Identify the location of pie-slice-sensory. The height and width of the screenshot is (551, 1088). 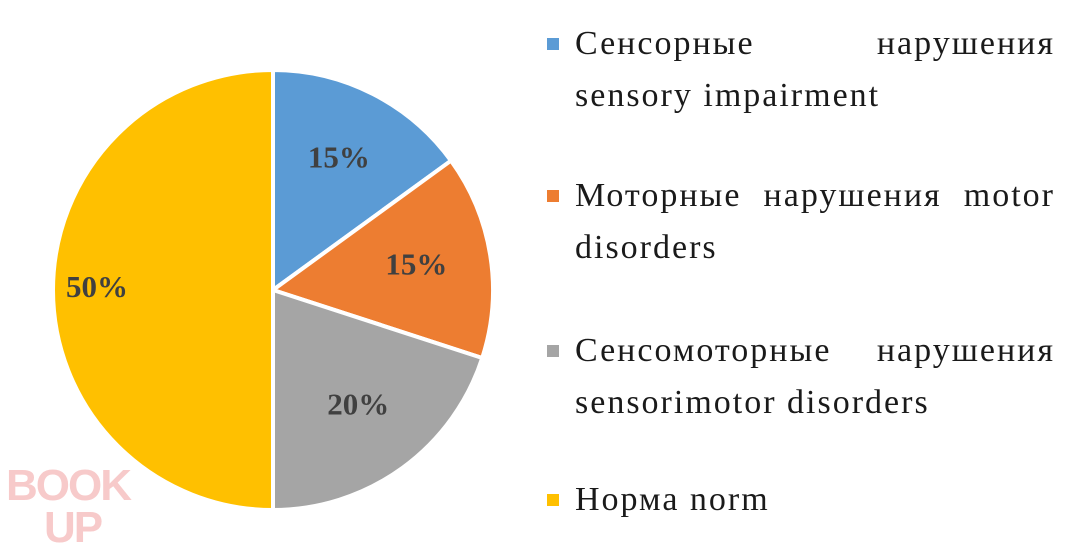
(362, 180).